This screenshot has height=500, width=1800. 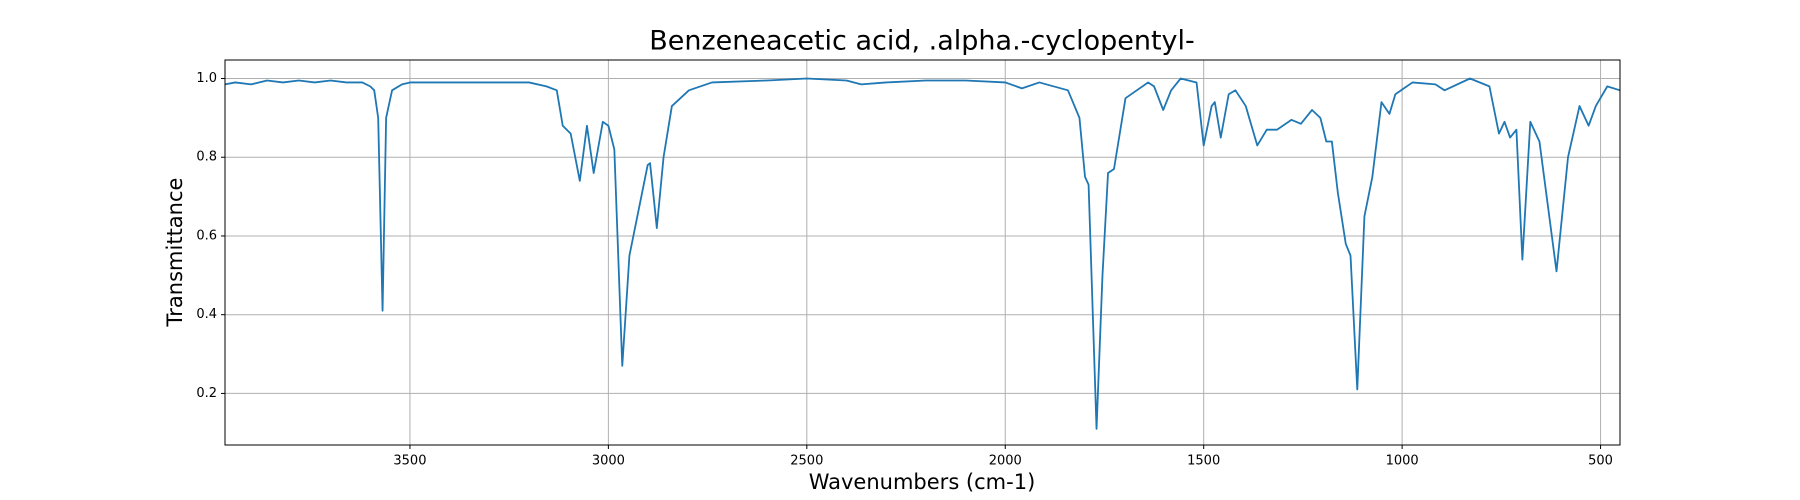 I want to click on x-tick-label: 500, so click(x=1600, y=461).